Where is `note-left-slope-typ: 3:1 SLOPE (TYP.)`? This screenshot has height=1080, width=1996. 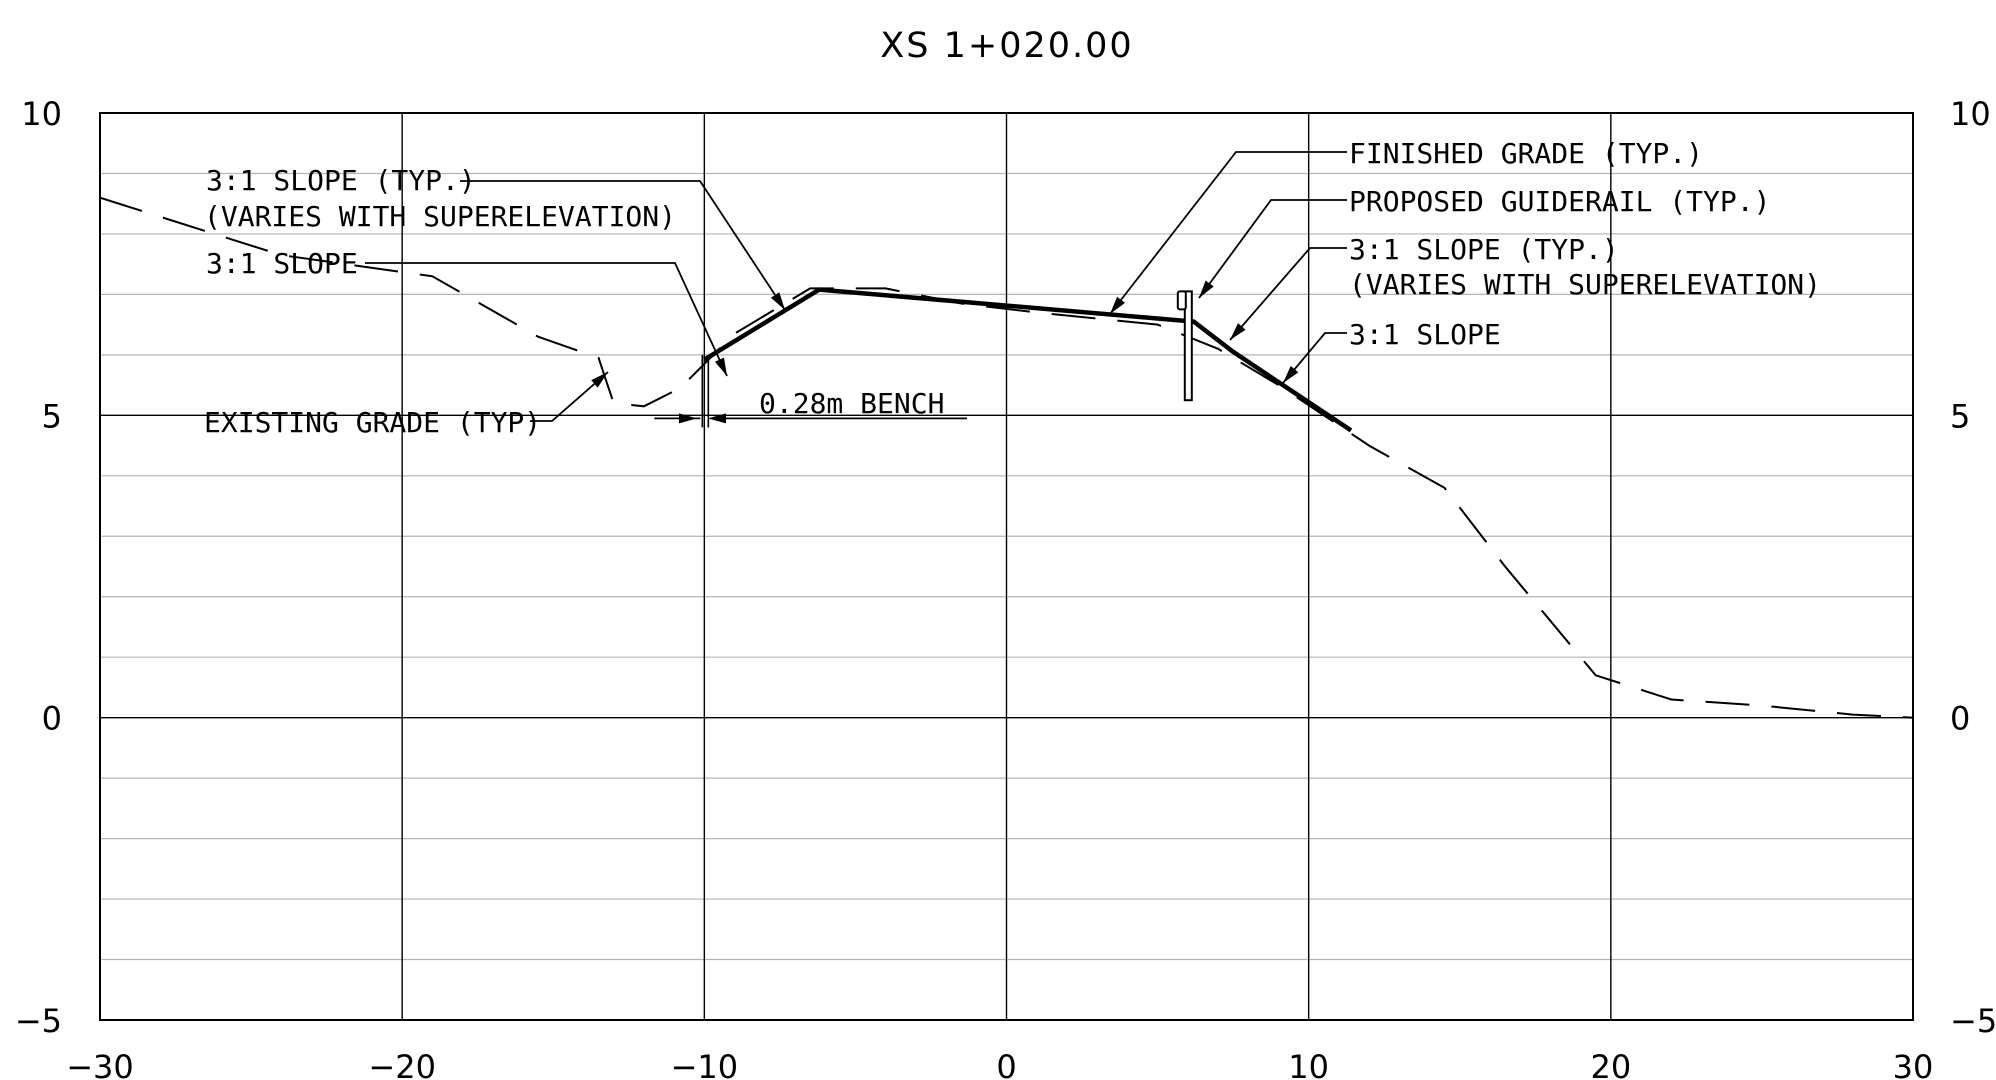
note-left-slope-typ: 3:1 SLOPE (TYP.) is located at coordinates (341, 180).